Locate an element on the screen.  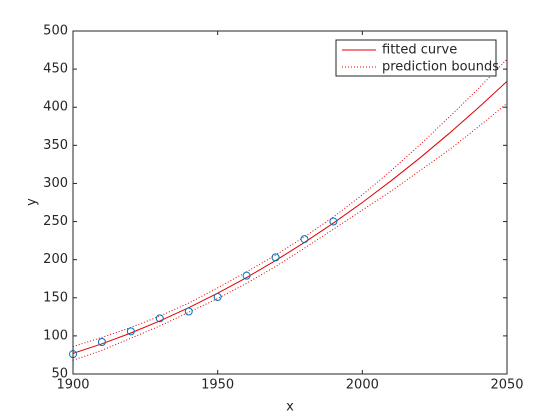
y-tick-label: 350 is located at coordinates (55, 145).